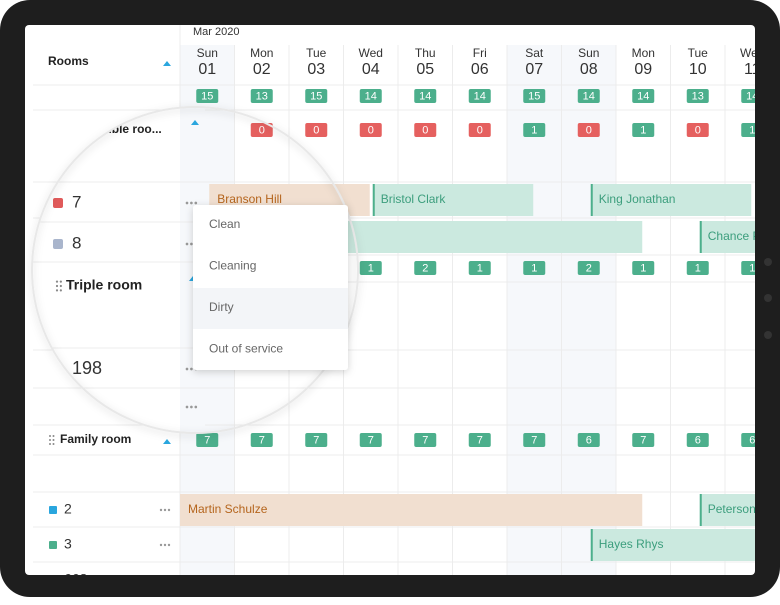  I want to click on menu-item: Cleaning, so click(232, 266).